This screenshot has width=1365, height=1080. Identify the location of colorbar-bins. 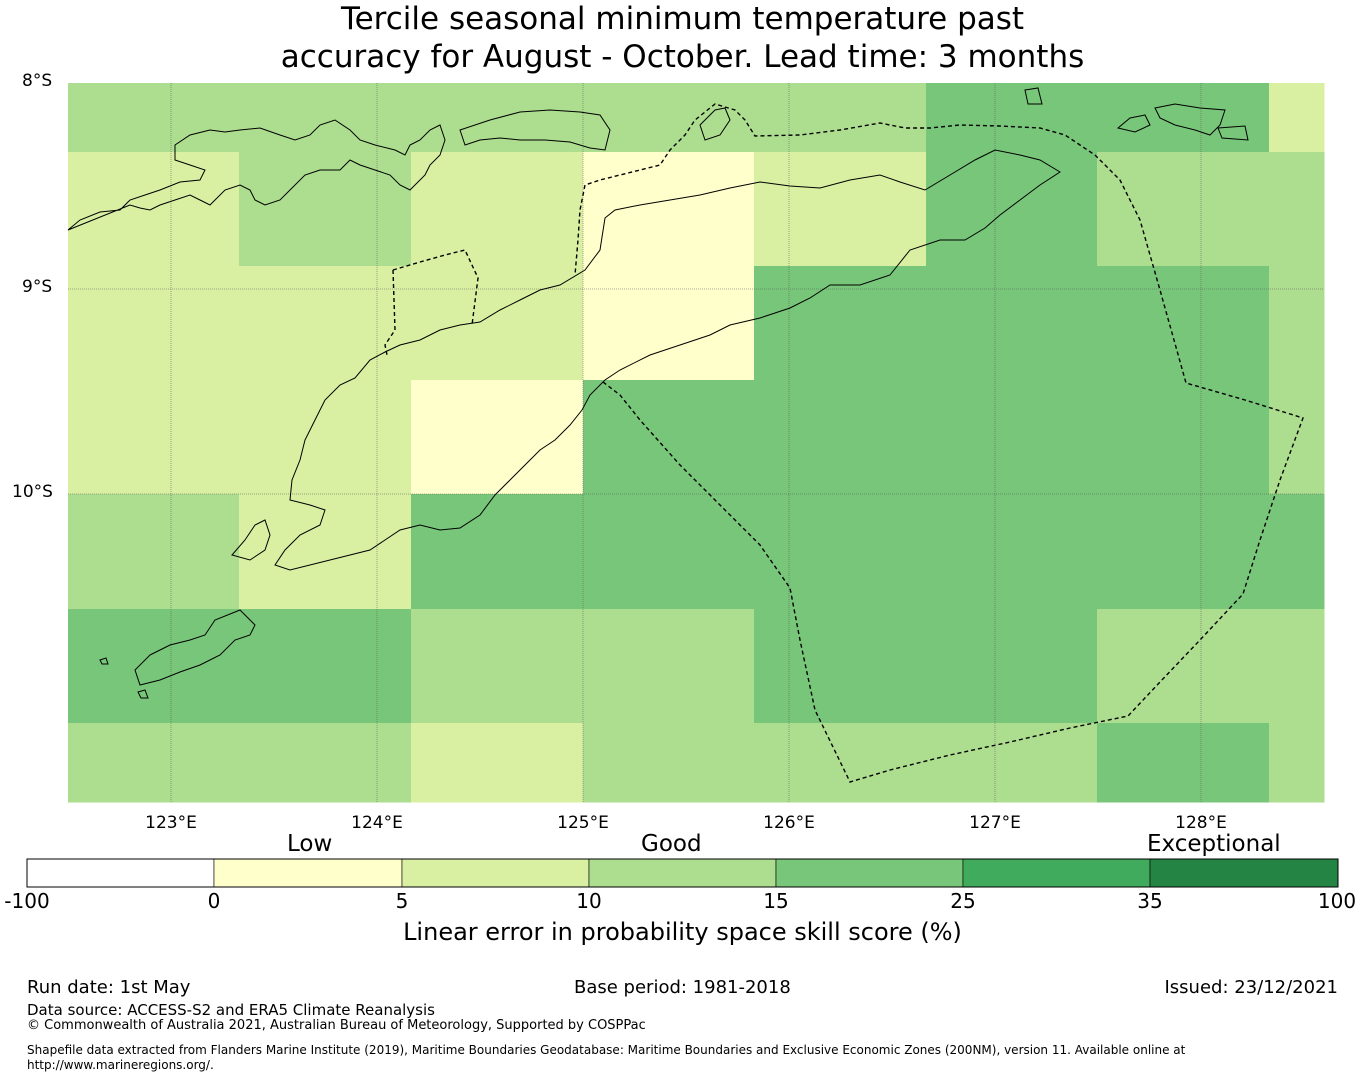
(682, 873).